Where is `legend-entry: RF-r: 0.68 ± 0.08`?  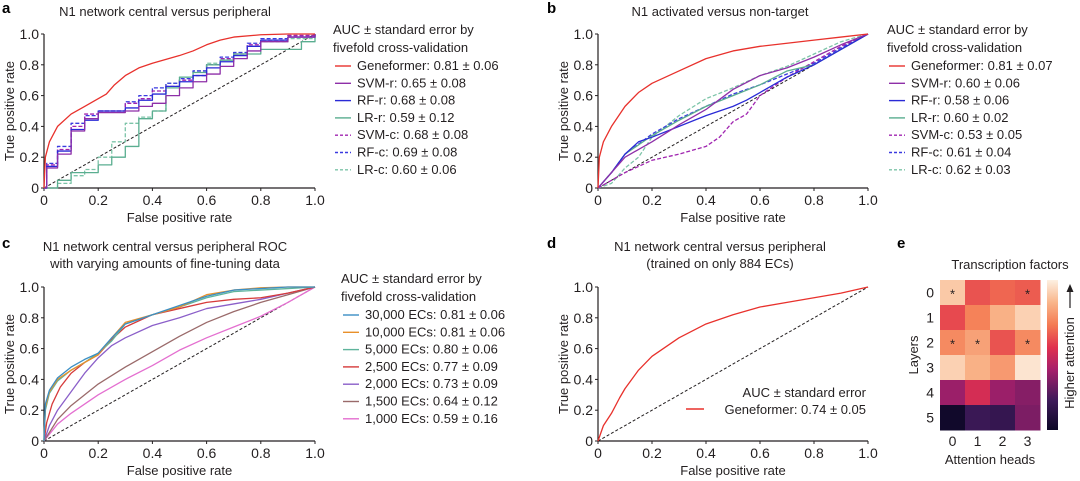 legend-entry: RF-r: 0.68 ± 0.08 is located at coordinates (406, 100).